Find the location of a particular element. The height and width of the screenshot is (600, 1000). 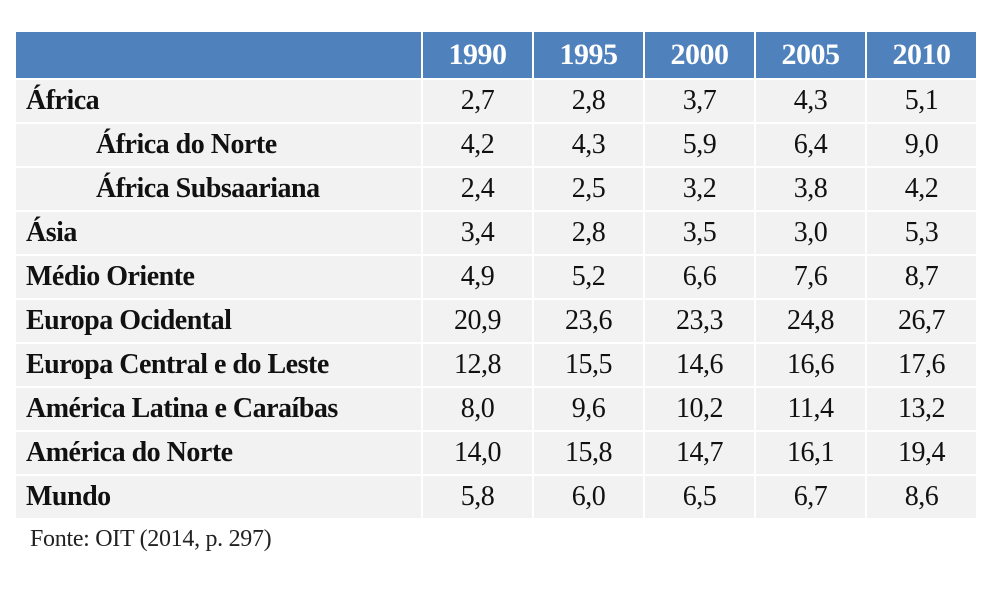

table-row: África 2,7 2,8 3,7 4,3 5,1 is located at coordinates (496, 101).